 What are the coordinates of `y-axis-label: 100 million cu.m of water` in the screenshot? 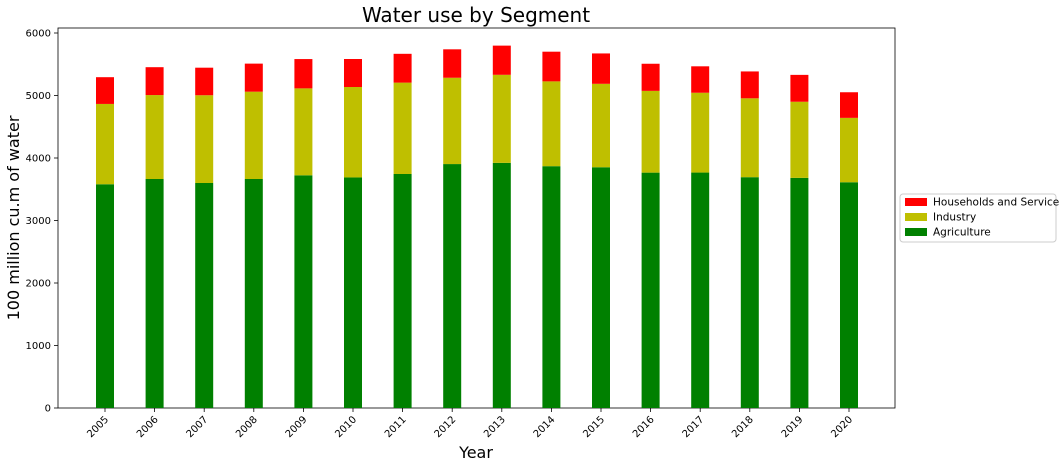 It's located at (13, 217).